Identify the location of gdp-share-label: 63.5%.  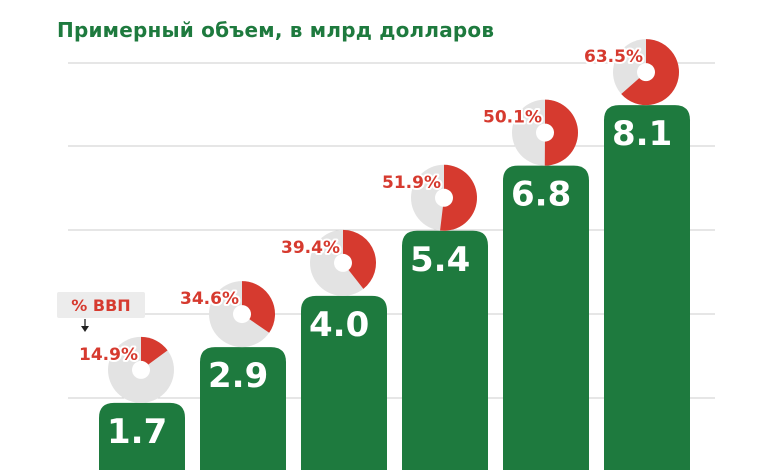
(613, 57).